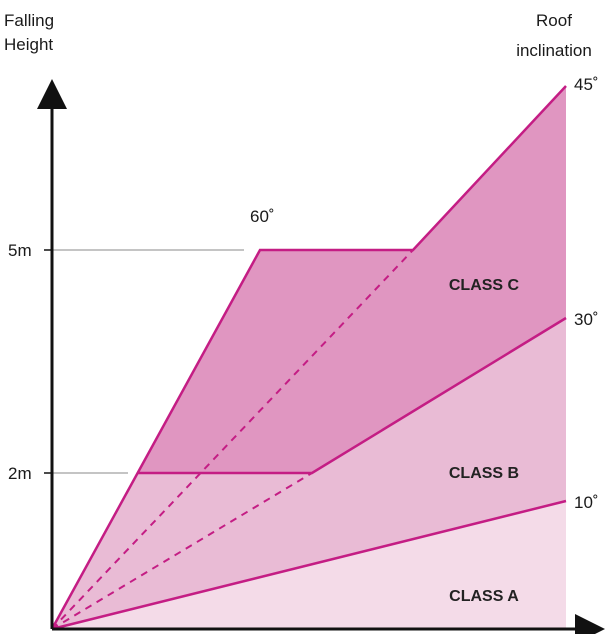 The height and width of the screenshot is (634, 606). What do you see at coordinates (20, 473) in the screenshot?
I see `tick-label-2m: 2m` at bounding box center [20, 473].